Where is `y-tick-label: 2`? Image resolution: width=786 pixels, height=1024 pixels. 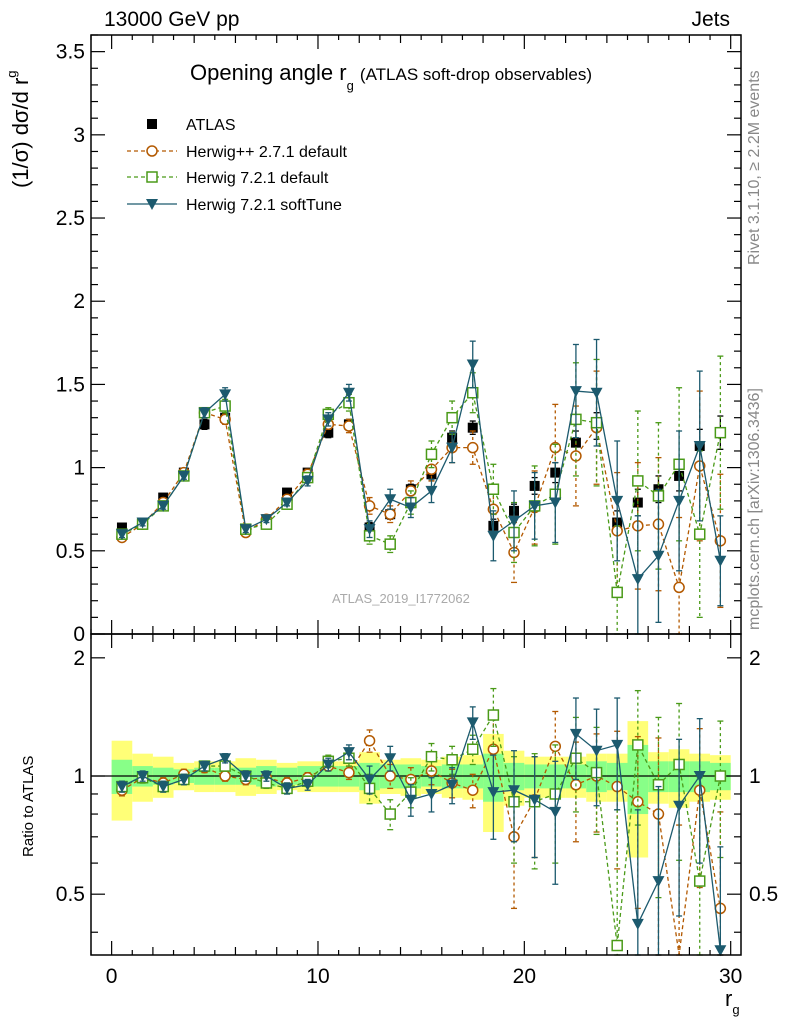 y-tick-label: 2 is located at coordinates (79, 301).